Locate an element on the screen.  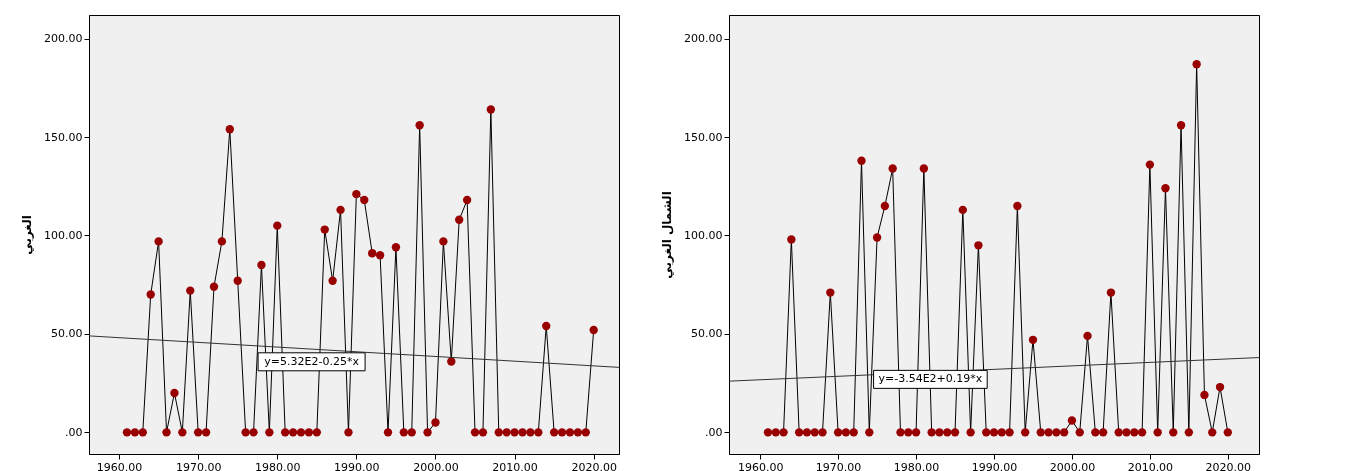
x-tick-label: 2010.00 is located at coordinates (515, 465).